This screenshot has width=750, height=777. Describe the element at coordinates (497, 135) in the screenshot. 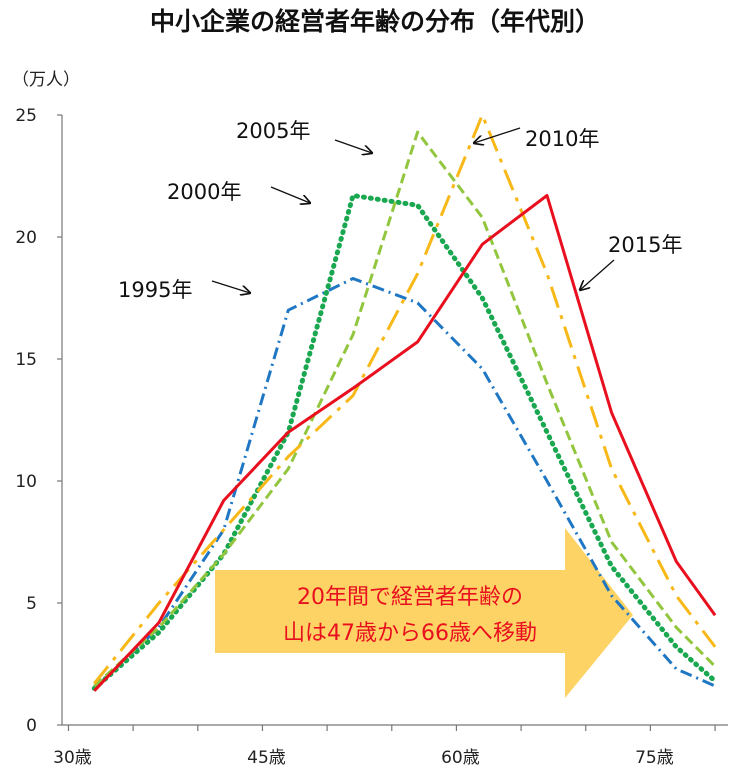

I see `pointer-2010` at that location.